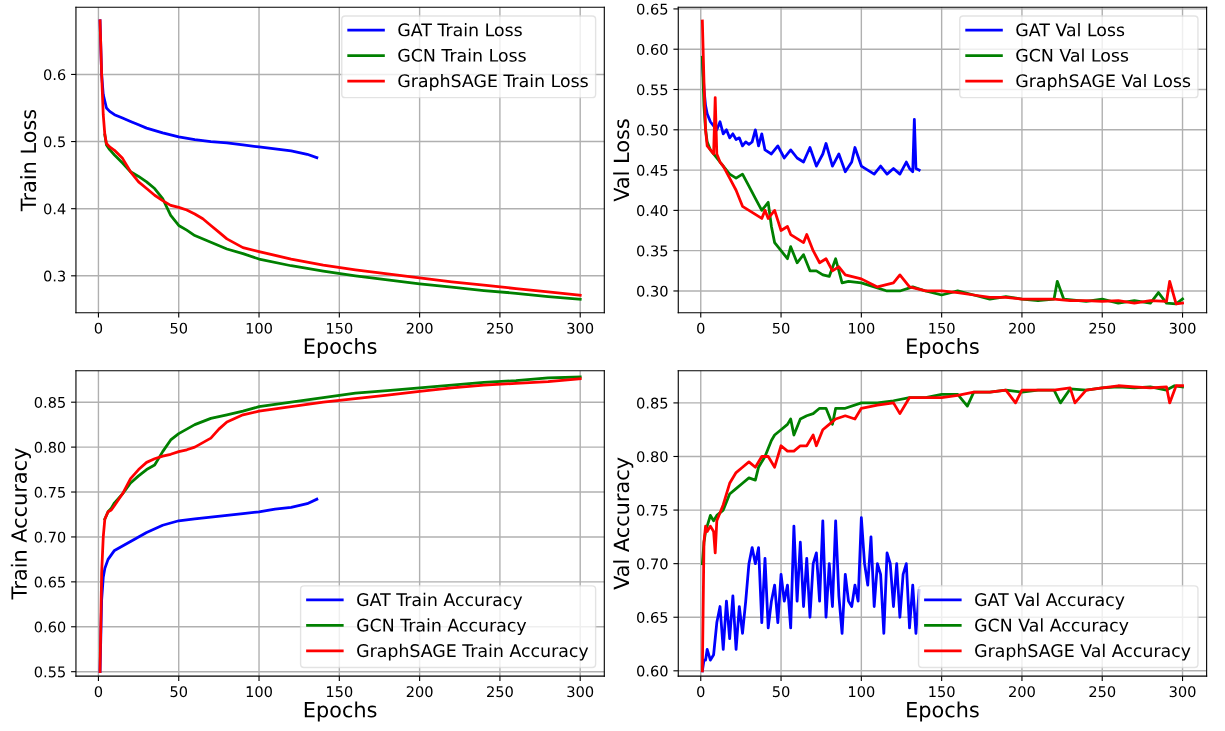 This screenshot has height=731, width=1225. What do you see at coordinates (54, 142) in the screenshot?
I see `y-tick-label: 0.5` at bounding box center [54, 142].